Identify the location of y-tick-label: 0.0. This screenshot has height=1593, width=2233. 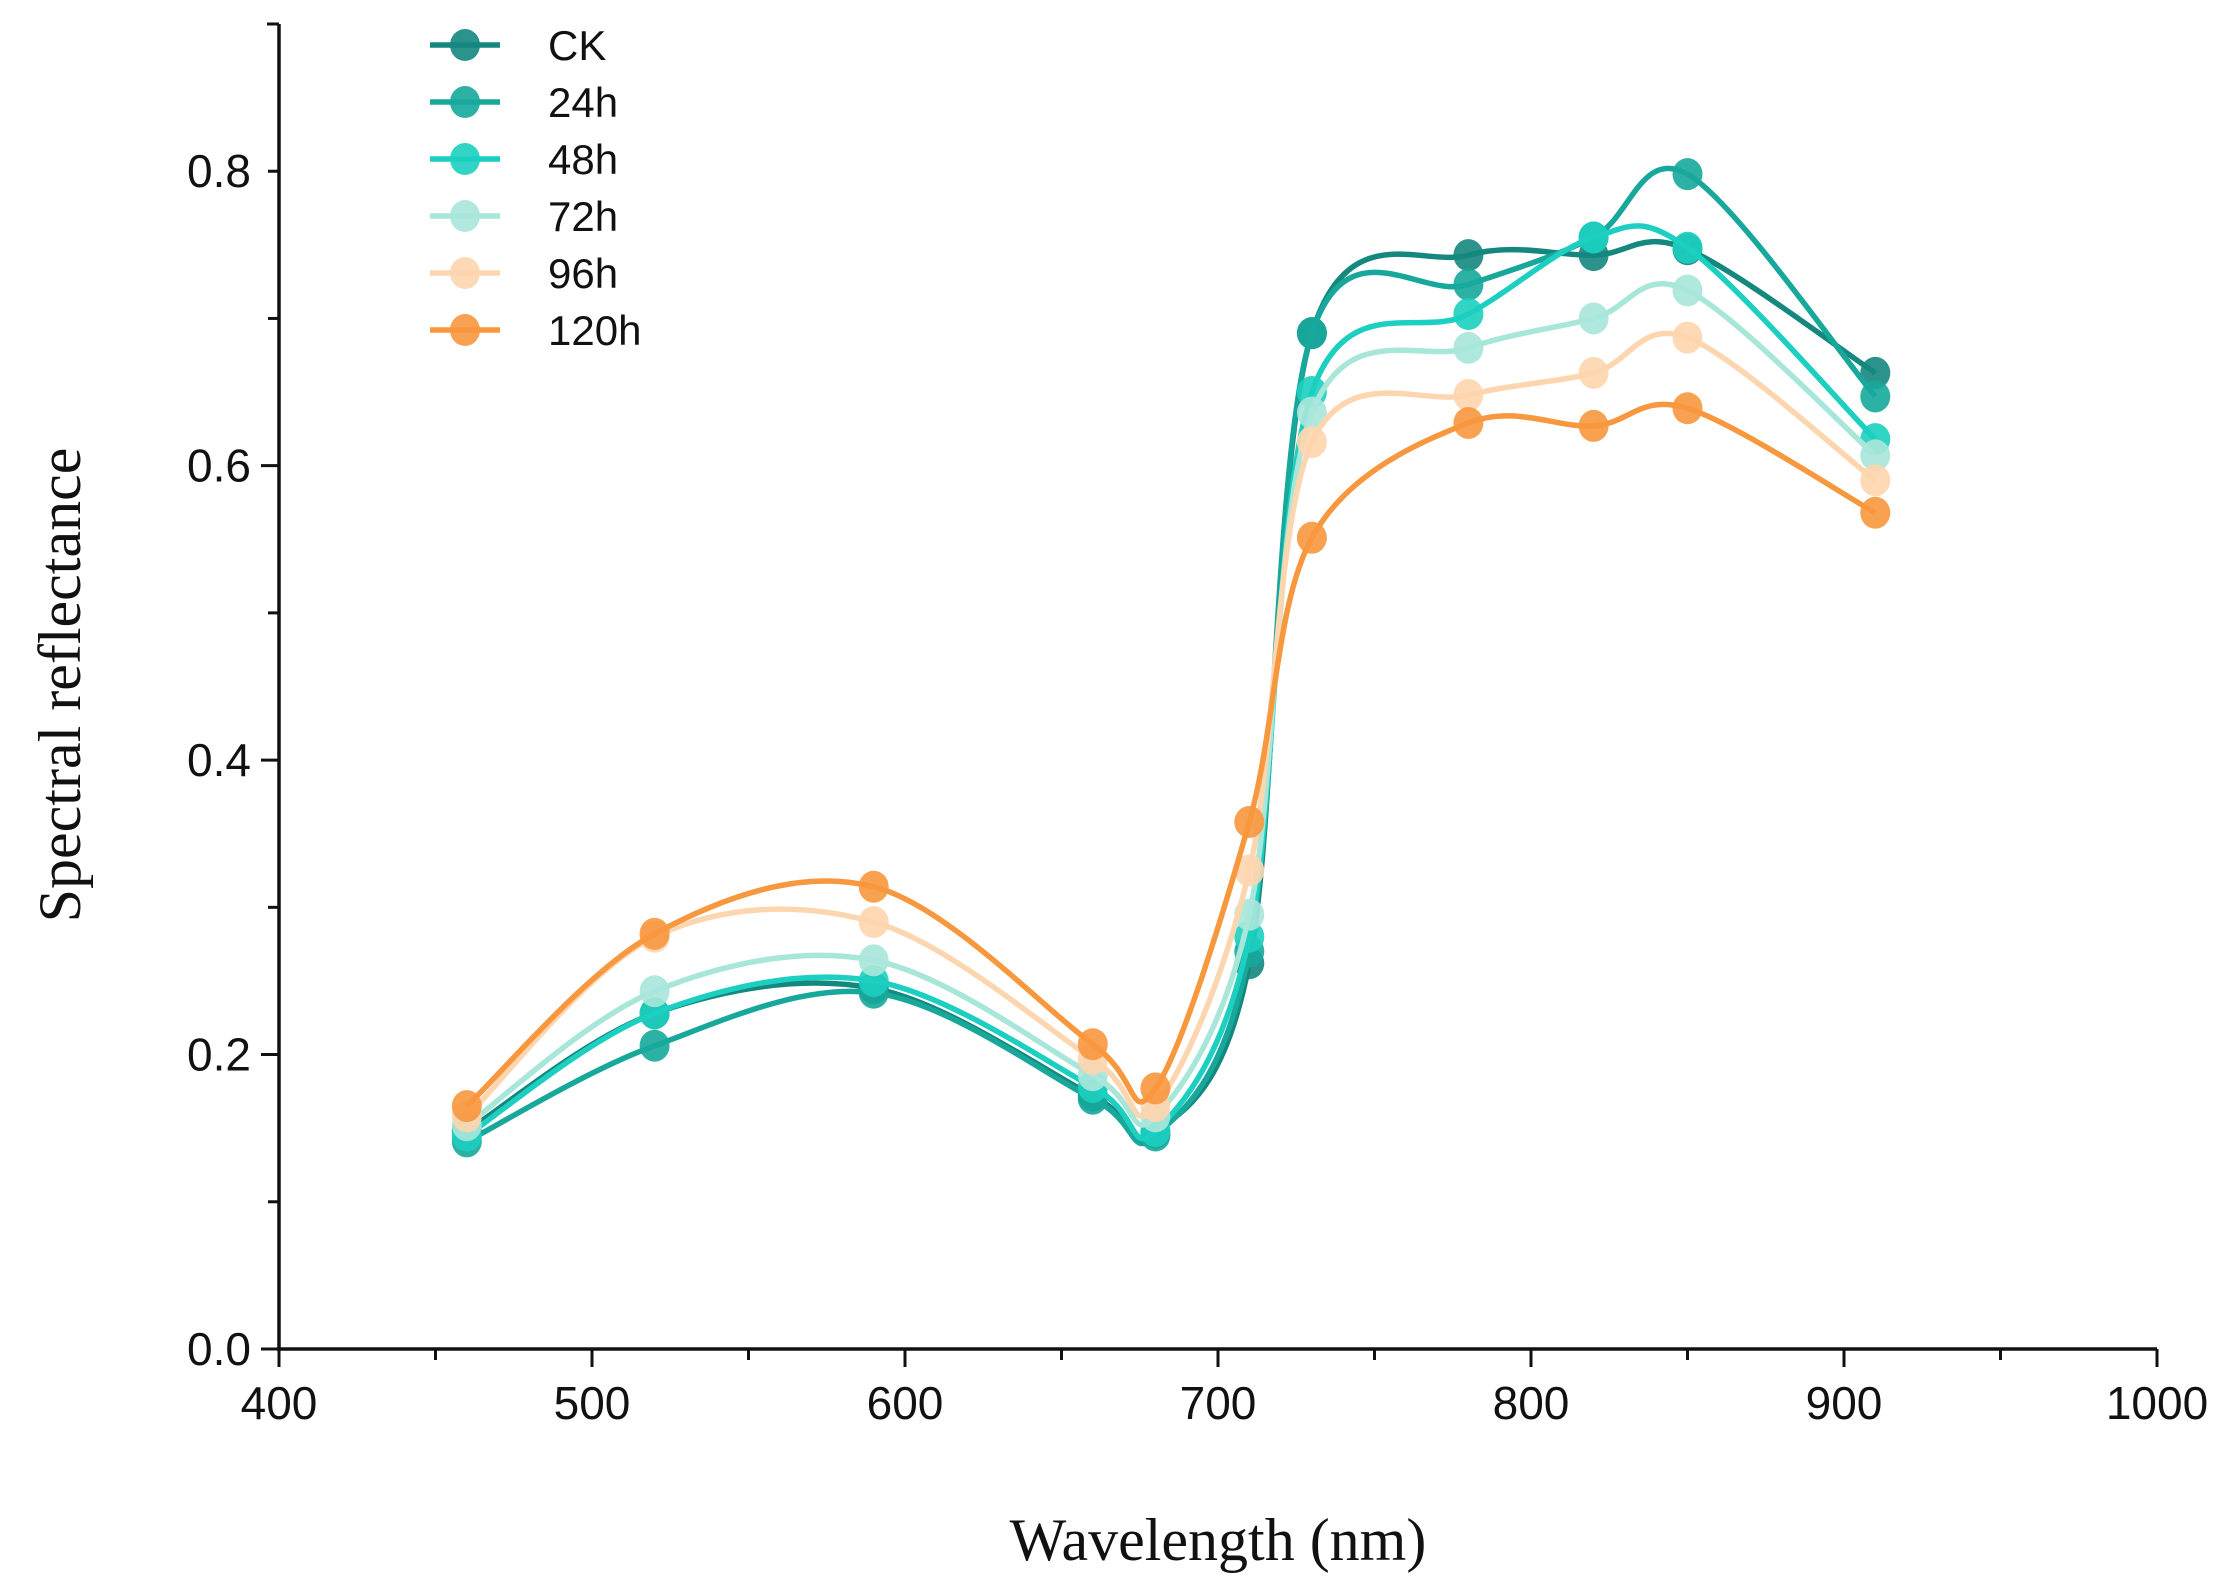
(219, 1349).